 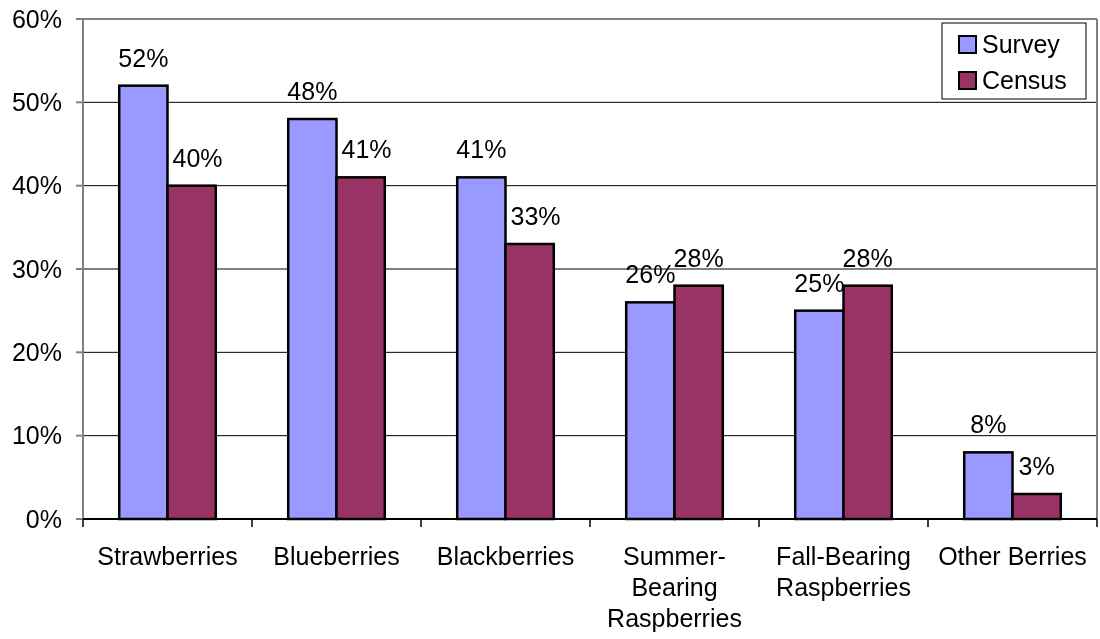 What do you see at coordinates (535, 216) in the screenshot?
I see `data-label: 33%` at bounding box center [535, 216].